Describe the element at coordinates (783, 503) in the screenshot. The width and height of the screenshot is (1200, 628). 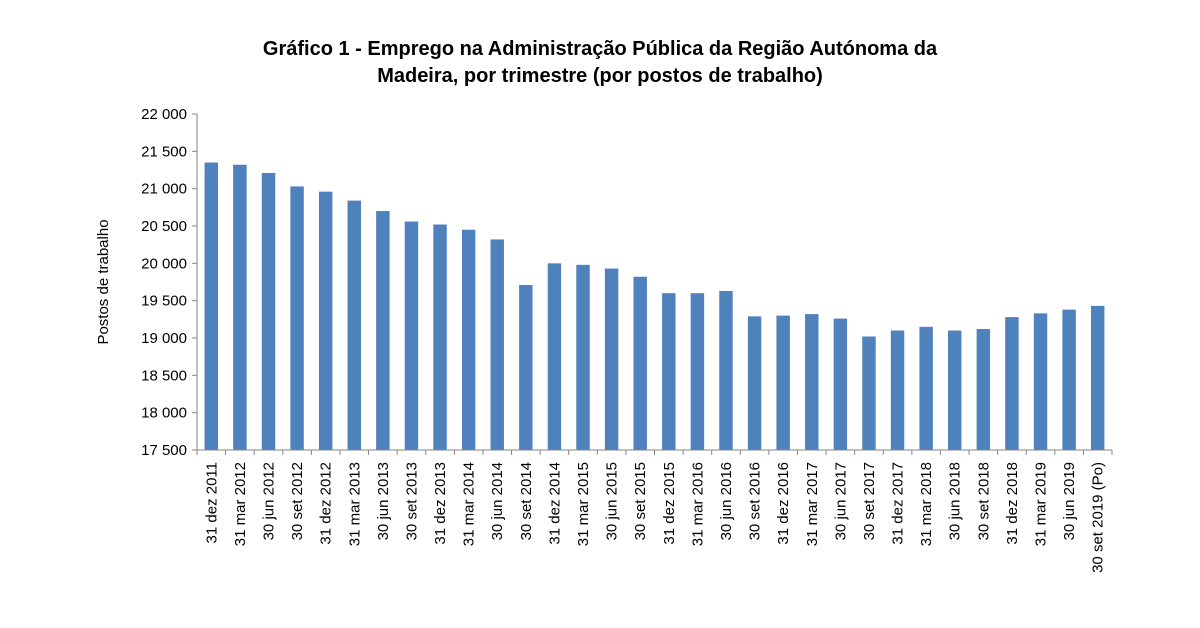
I see `x-tick-label: 31 dez 2016` at that location.